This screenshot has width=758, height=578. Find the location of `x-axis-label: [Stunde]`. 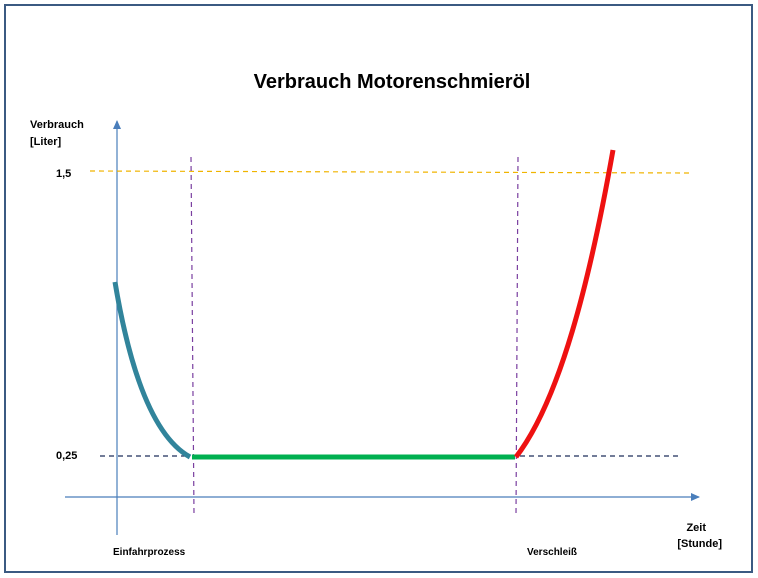

x-axis-label: [Stunde] is located at coordinates (699, 544).